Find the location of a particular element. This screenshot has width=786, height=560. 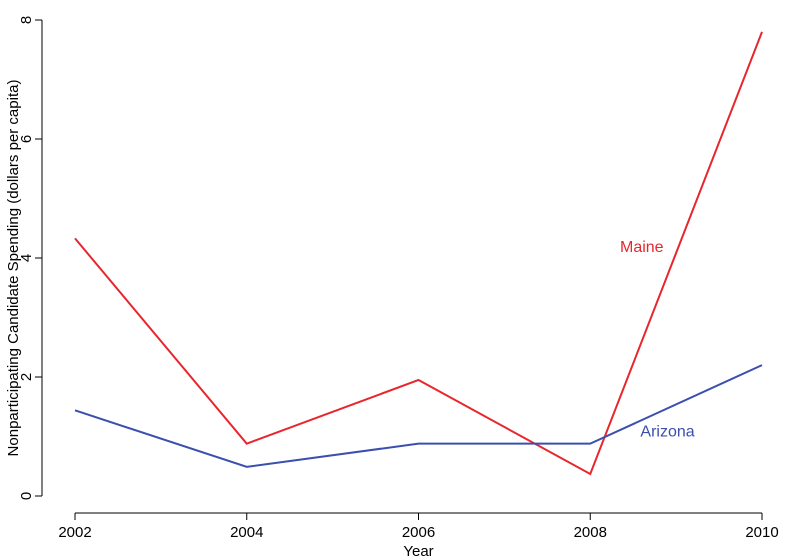

y-axis: 0 2 4 6 8 is located at coordinates (30, 258).